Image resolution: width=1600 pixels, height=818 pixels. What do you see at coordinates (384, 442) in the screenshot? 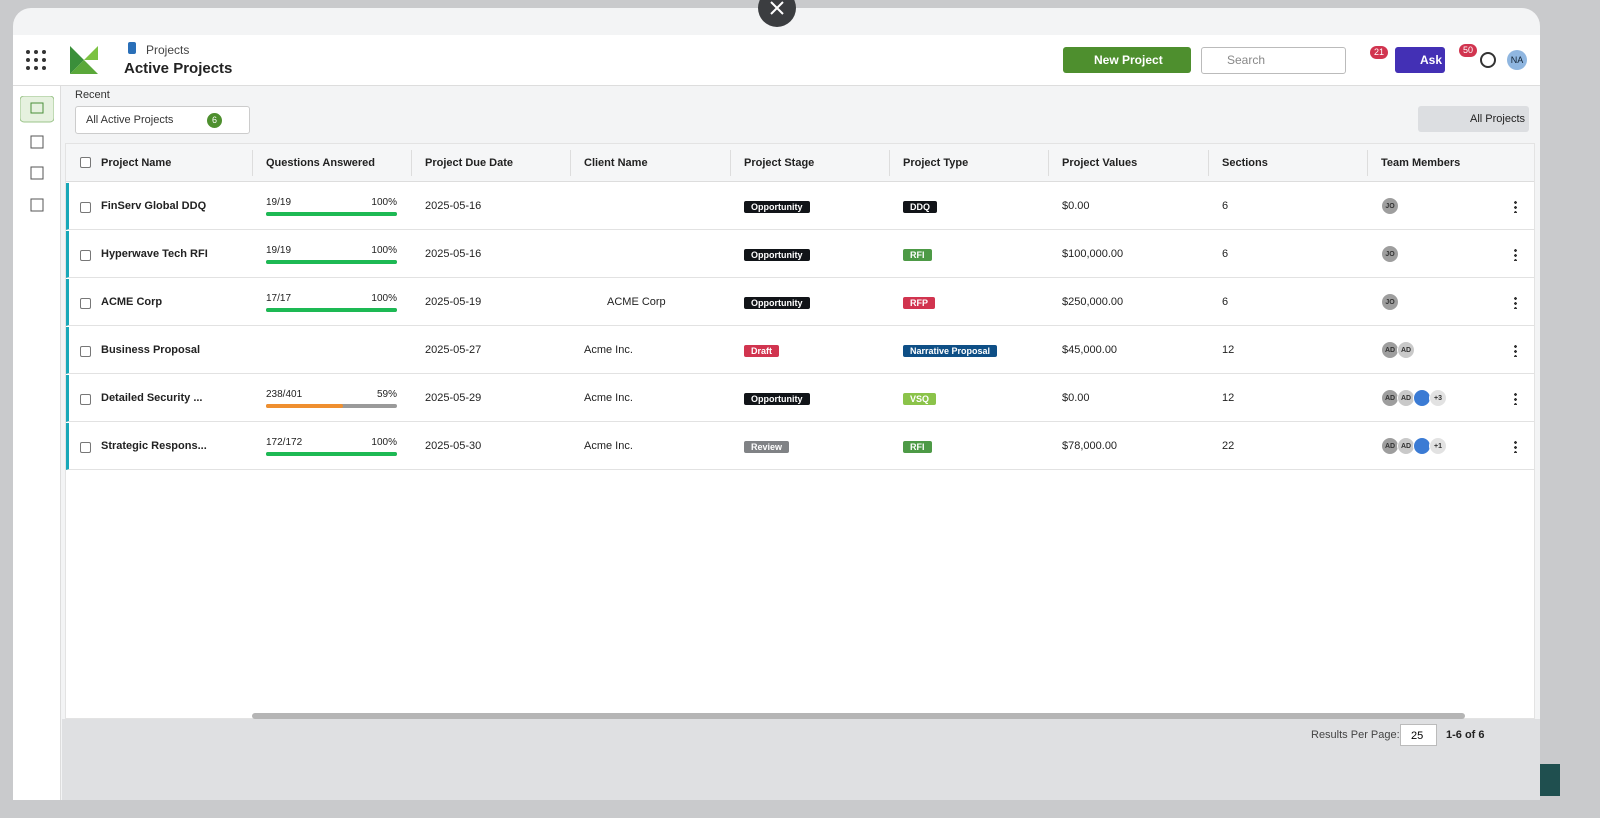
I see `percent: 100%` at bounding box center [384, 442].